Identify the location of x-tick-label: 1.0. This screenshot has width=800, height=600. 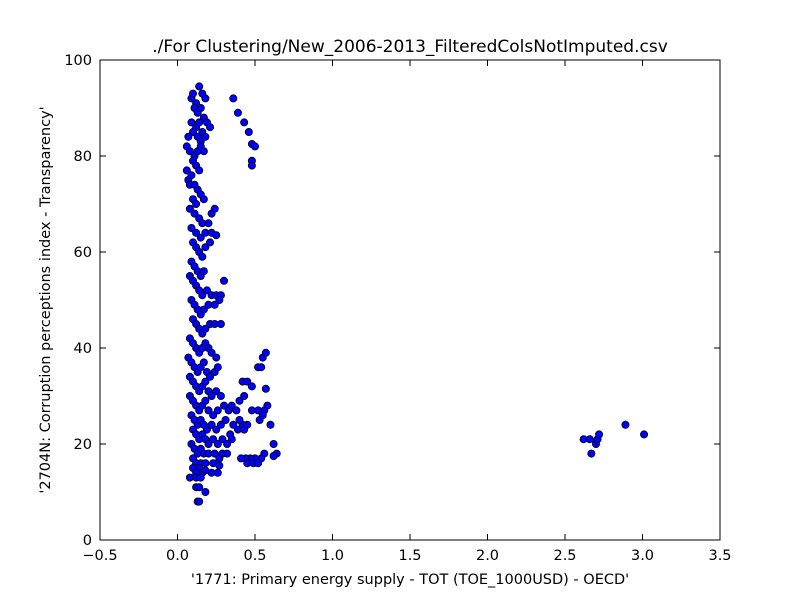
(332, 556).